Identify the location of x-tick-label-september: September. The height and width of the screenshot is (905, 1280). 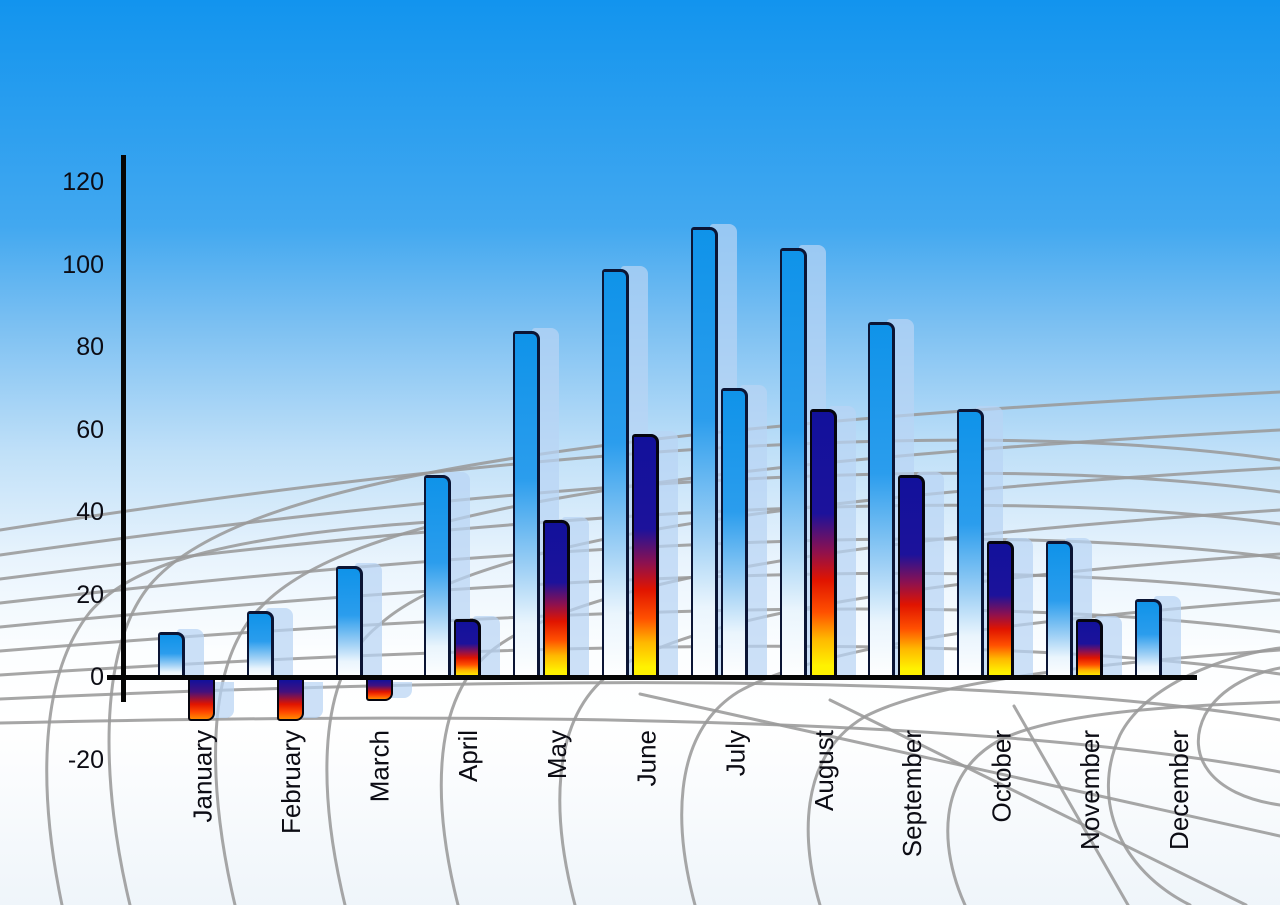
(912, 794).